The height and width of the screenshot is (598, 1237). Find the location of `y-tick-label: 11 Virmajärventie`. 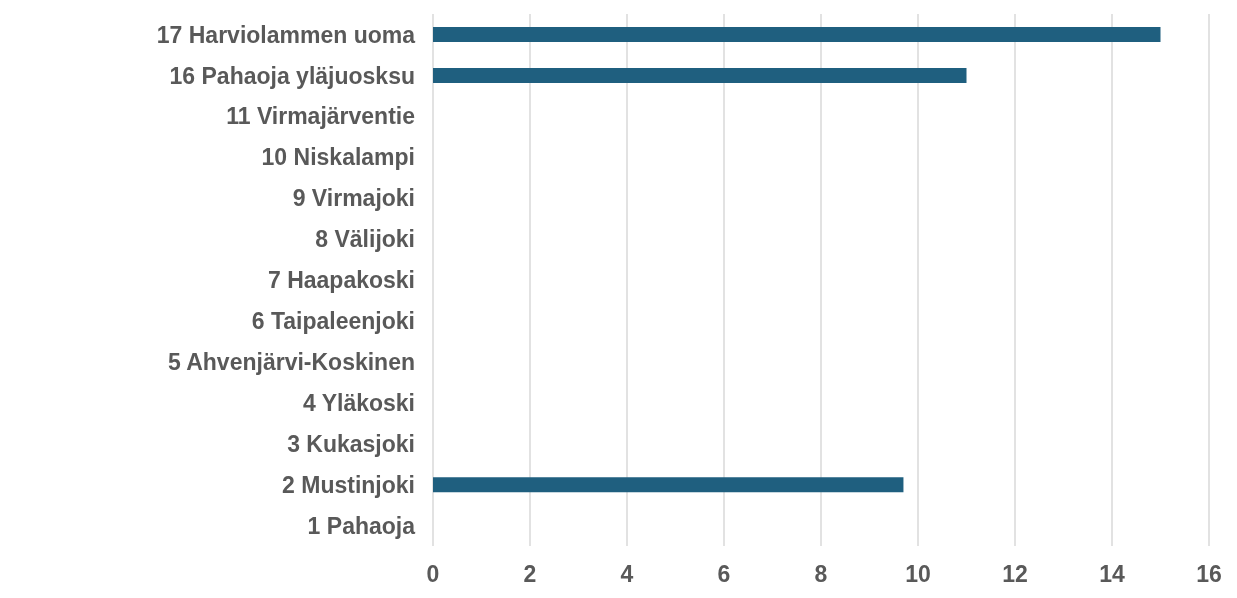

y-tick-label: 11 Virmajärventie is located at coordinates (320, 116).